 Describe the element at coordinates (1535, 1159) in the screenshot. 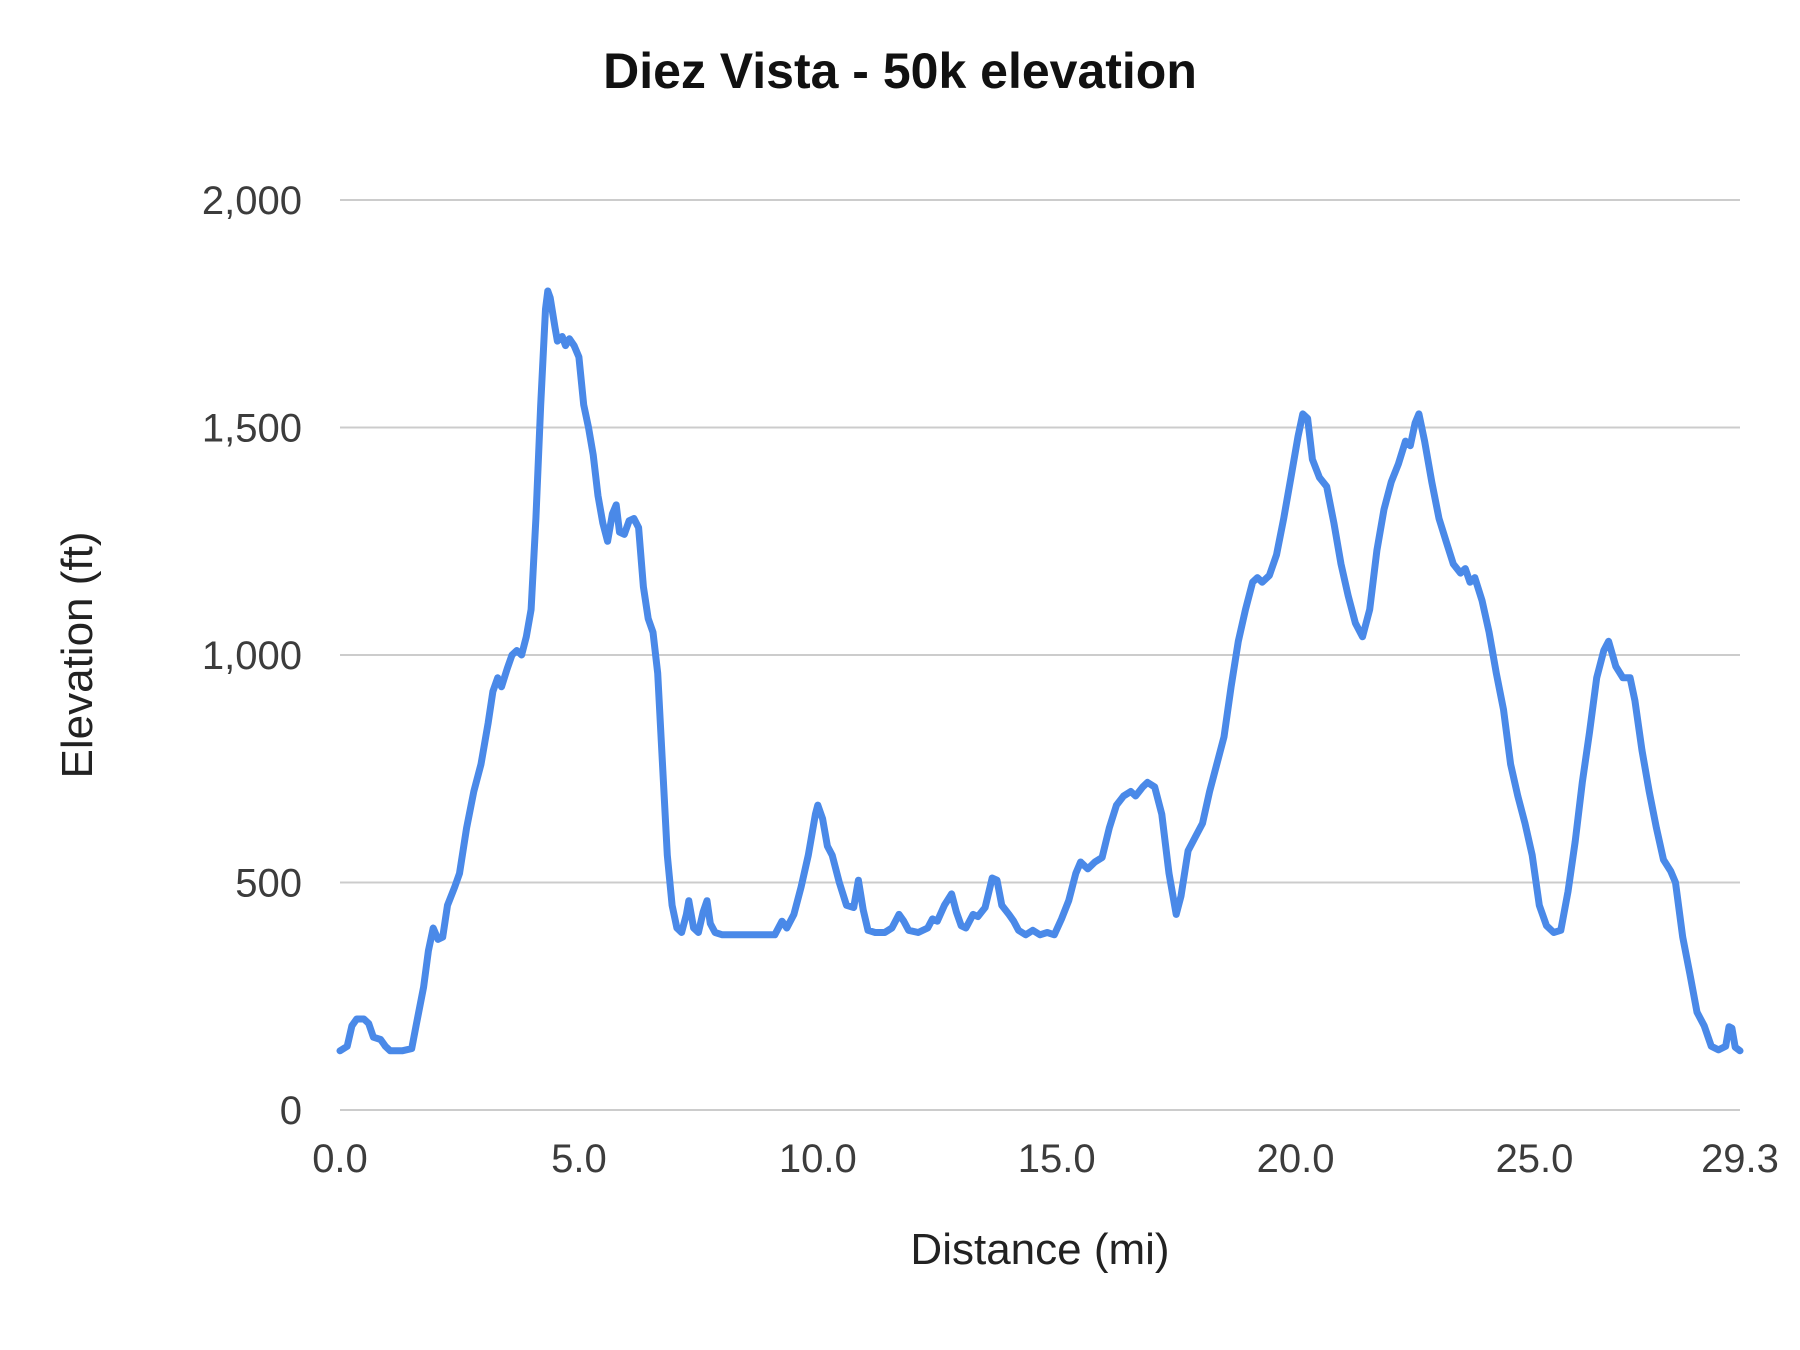

I see `x-tick-label: 25.0` at that location.